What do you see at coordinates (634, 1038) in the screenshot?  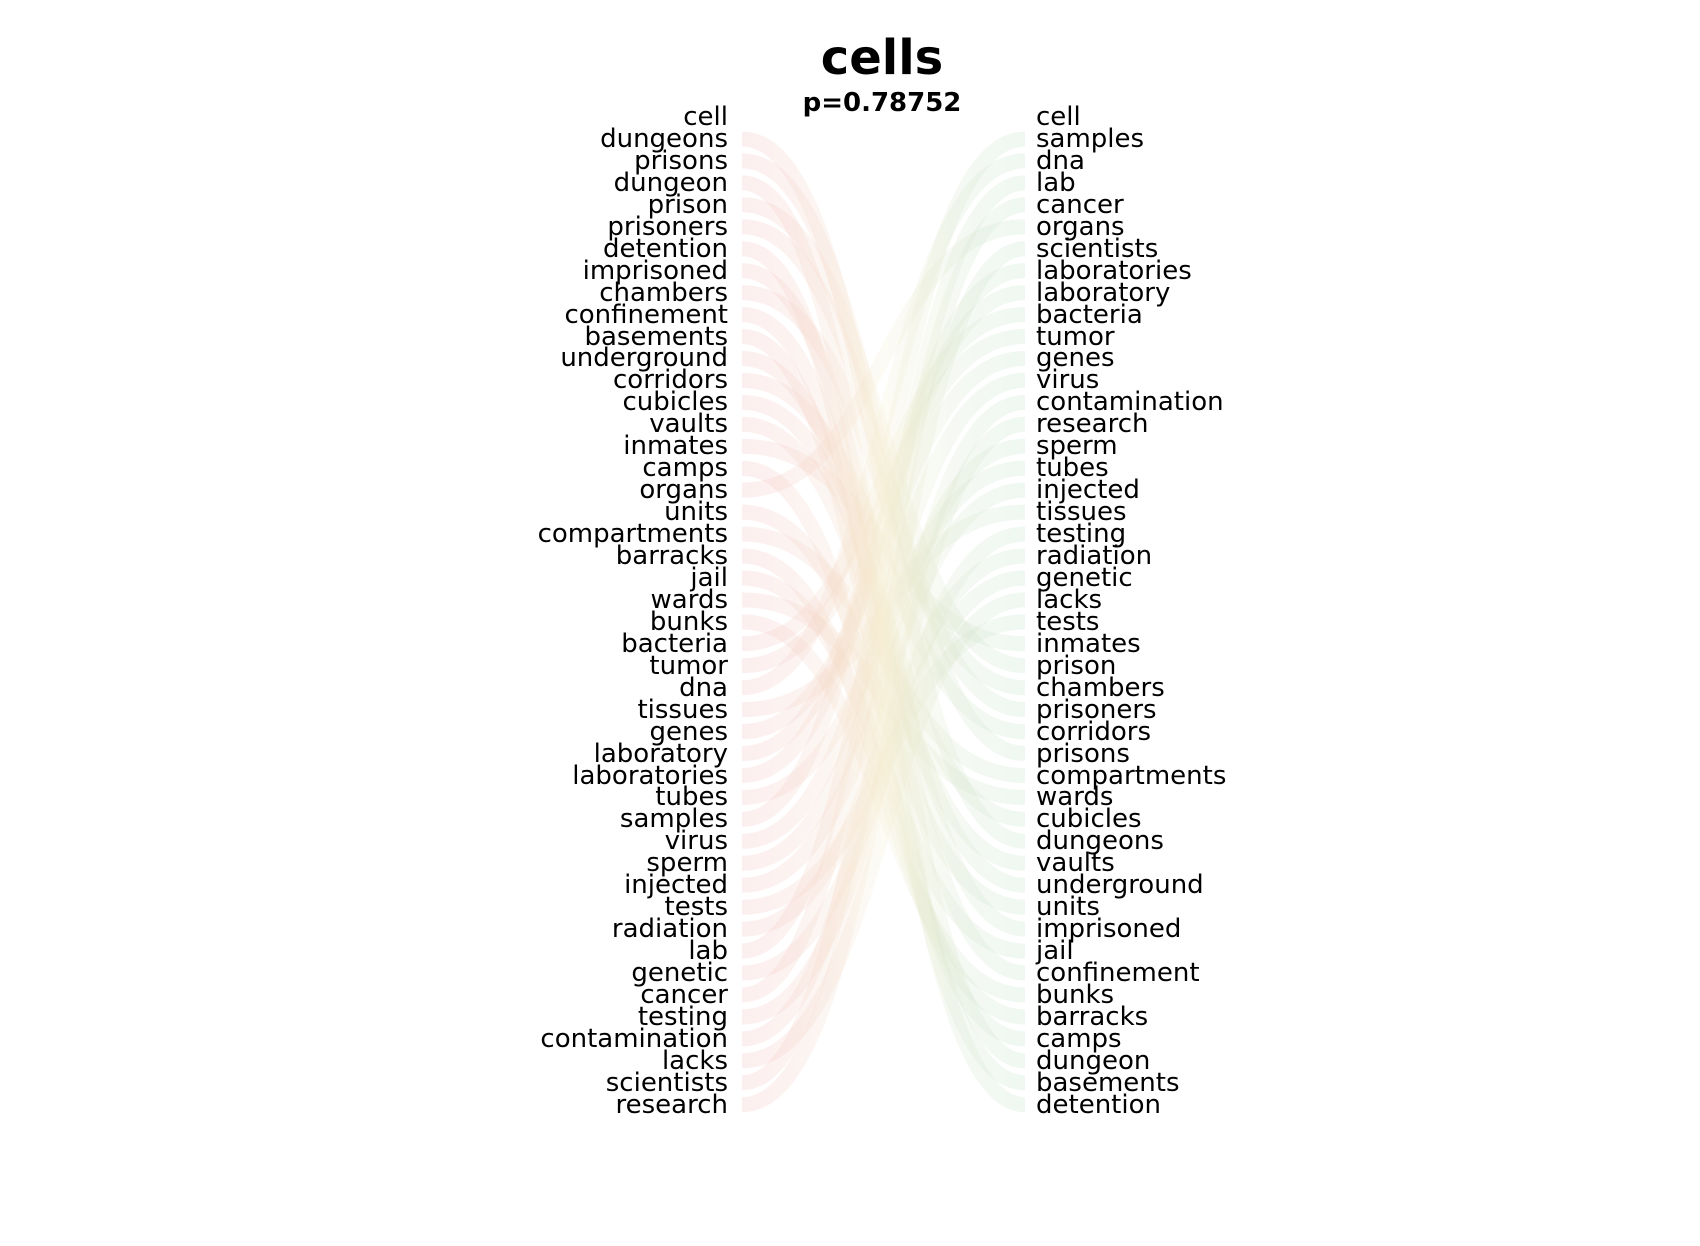 I see `left-word: contamination` at bounding box center [634, 1038].